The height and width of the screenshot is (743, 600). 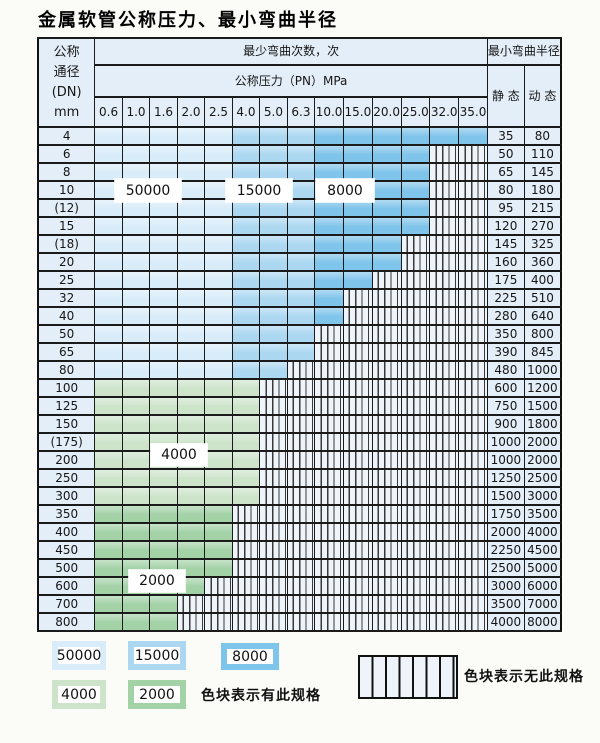 What do you see at coordinates (505, 514) in the screenshot?
I see `static-radius-cell: 1750` at bounding box center [505, 514].